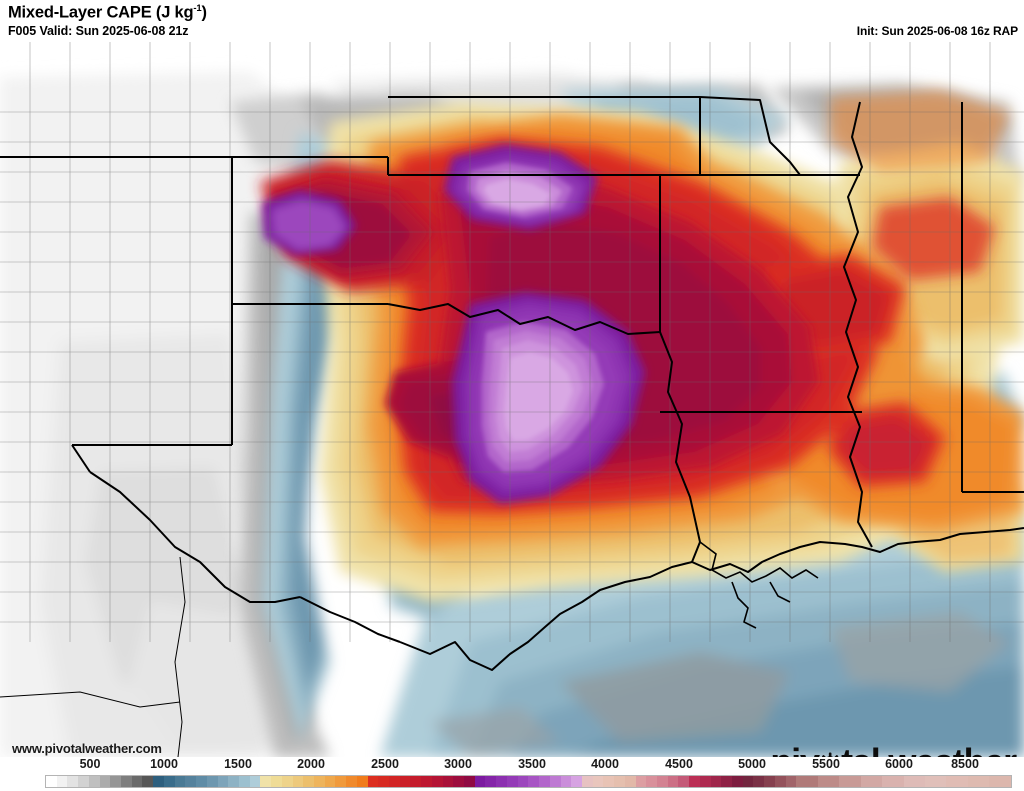 The width and height of the screenshot is (1024, 791). What do you see at coordinates (87, 748) in the screenshot?
I see `website-url: www.pivotalweather.com` at bounding box center [87, 748].